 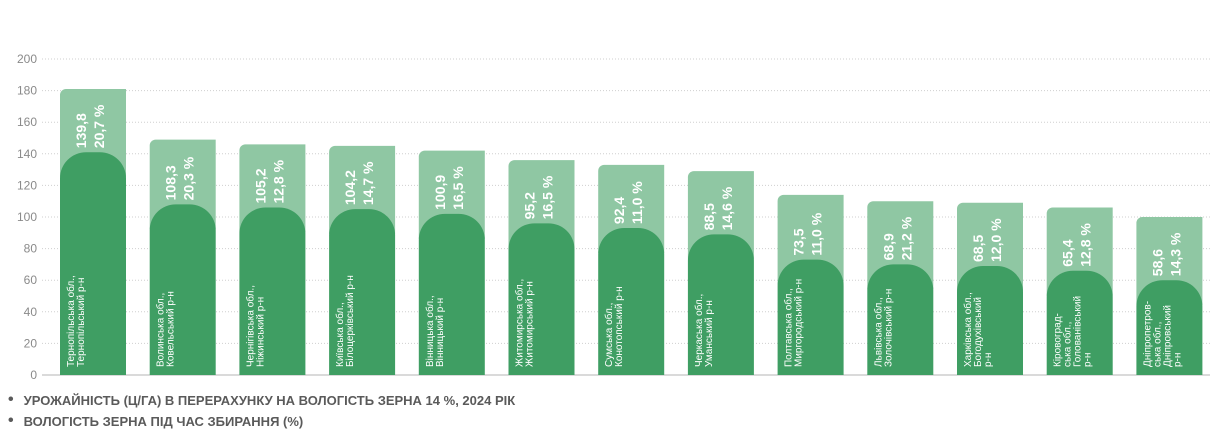 What do you see at coordinates (163, 421) in the screenshot?
I see `legend-label-moisture: ВОЛОГІСТЬ ЗЕРНА ПІД ЧАС ЗБИРАННЯ (%)` at bounding box center [163, 421].